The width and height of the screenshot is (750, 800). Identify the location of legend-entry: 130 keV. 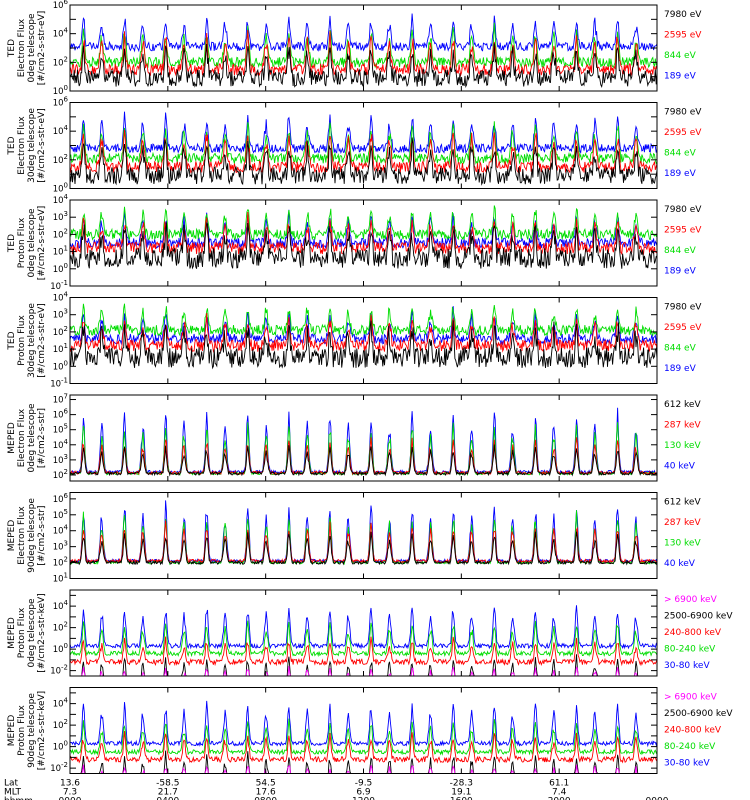
(682, 446).